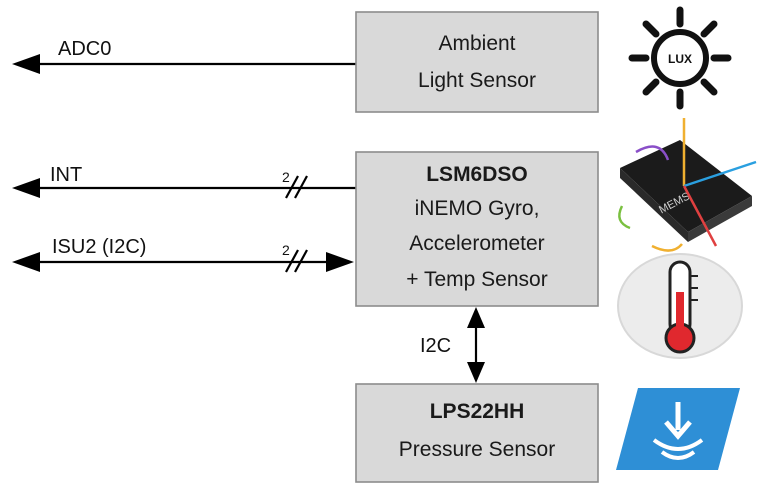  What do you see at coordinates (476, 43) in the screenshot?
I see `ambient-line1: Ambient` at bounding box center [476, 43].